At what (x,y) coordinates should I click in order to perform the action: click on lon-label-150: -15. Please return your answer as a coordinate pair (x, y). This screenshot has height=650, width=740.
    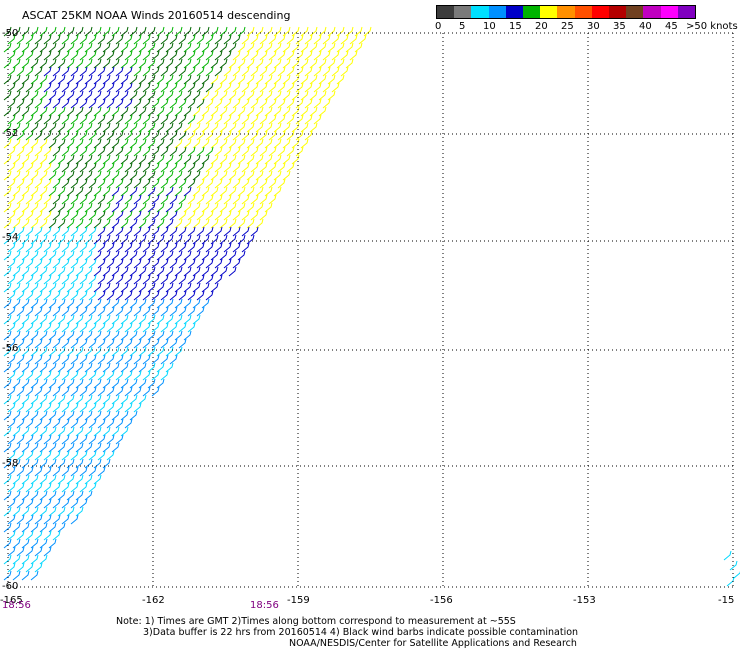
    Looking at the image, I should click on (726, 600).